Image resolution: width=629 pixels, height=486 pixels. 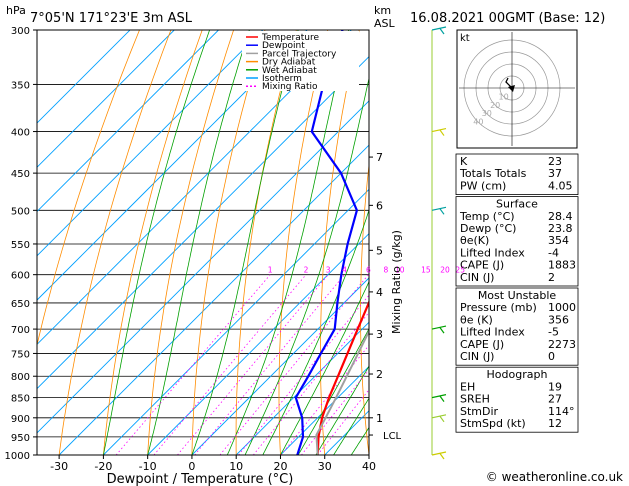 I want to click on hodograph-stats-row-label: SREH, so click(x=475, y=399).